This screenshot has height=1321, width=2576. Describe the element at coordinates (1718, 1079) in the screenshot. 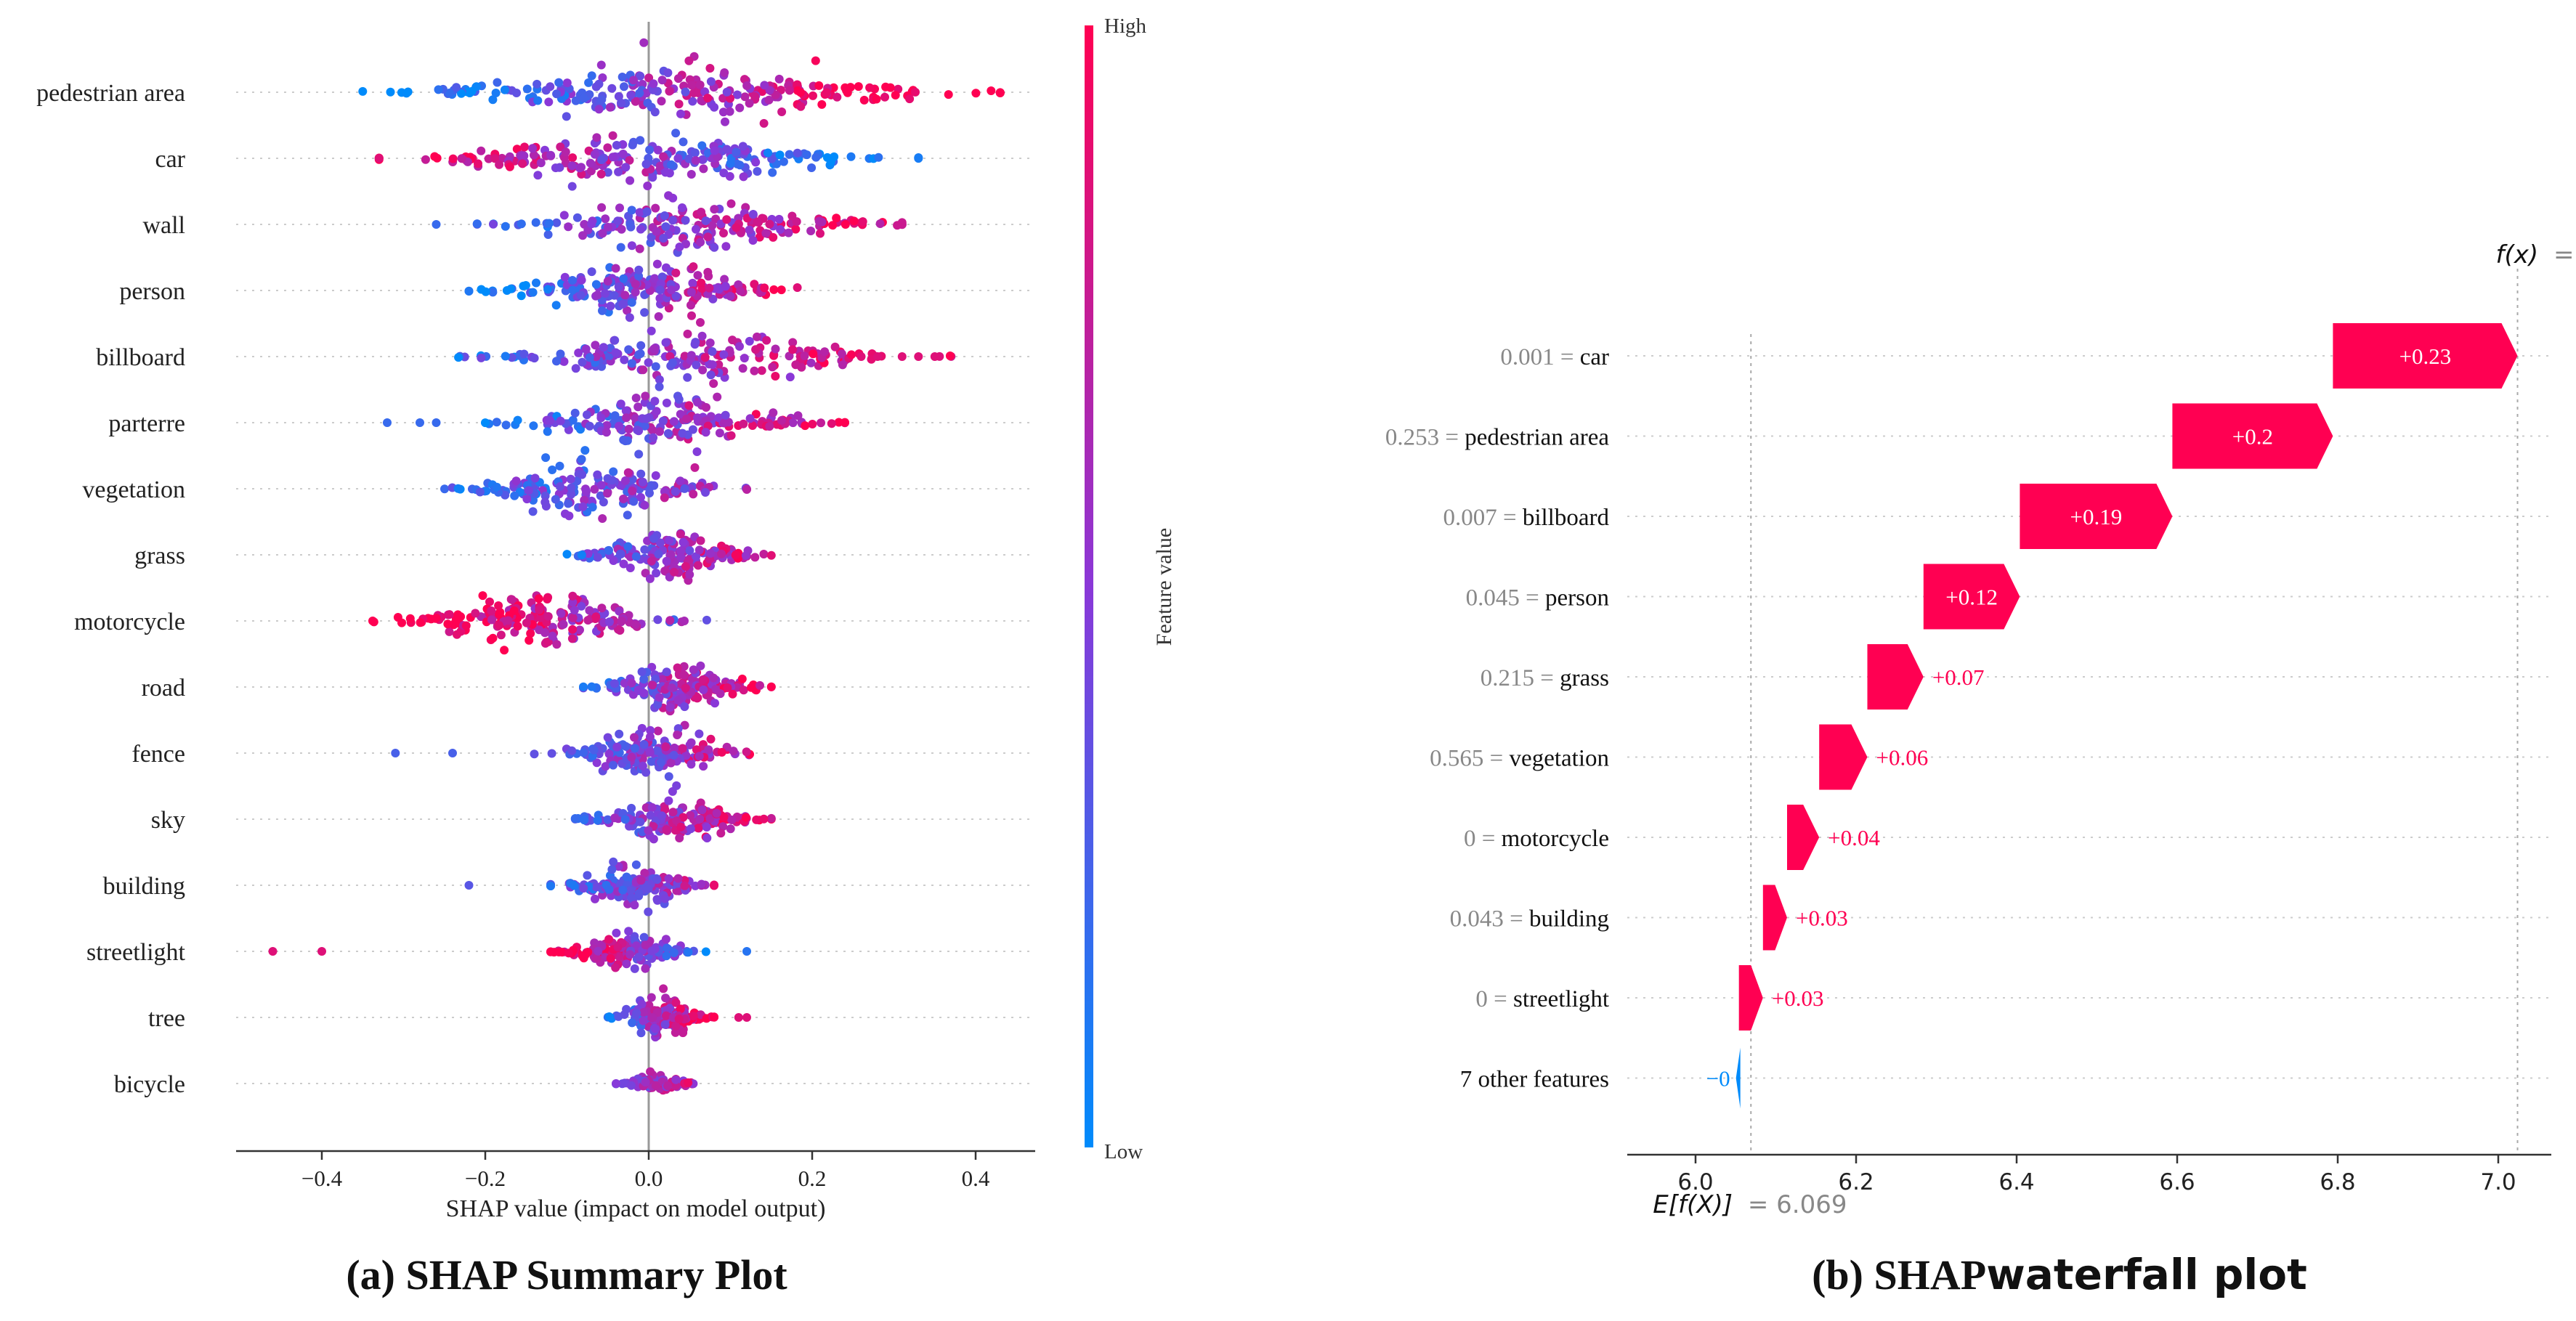

I see `bar-value-label: −0` at that location.